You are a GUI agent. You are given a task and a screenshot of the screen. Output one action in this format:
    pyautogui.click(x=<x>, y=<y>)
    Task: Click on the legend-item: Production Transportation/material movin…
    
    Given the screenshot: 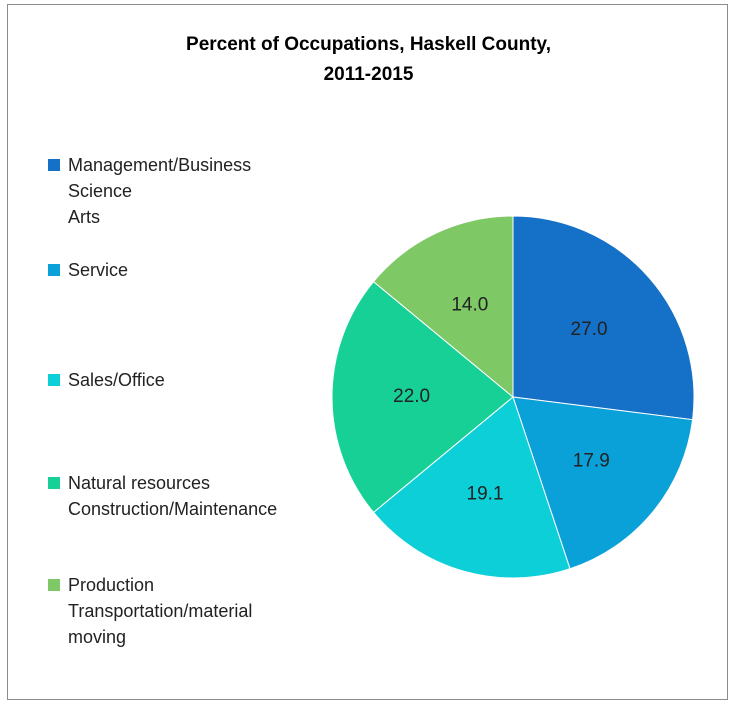 What is the action you would take?
    pyautogui.click(x=150, y=611)
    